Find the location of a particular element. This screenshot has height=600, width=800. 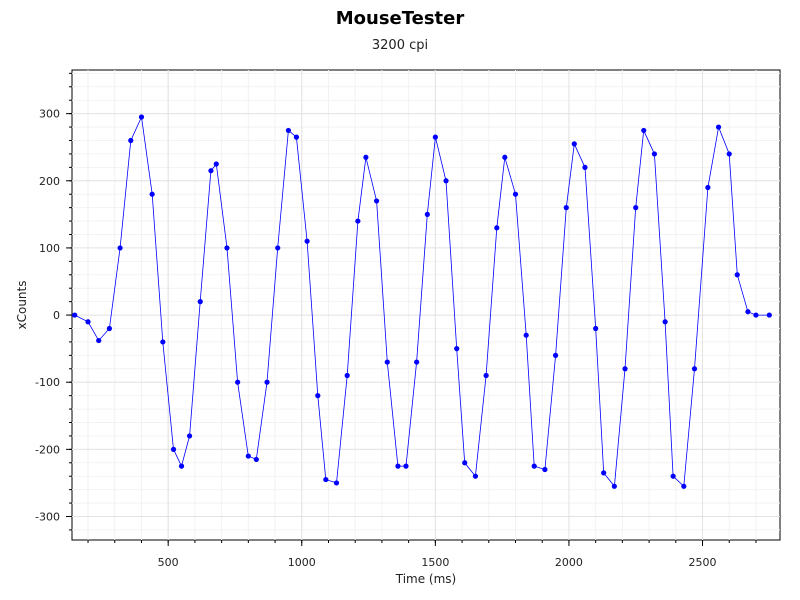

y-tick-label: 200 is located at coordinates (49, 181).